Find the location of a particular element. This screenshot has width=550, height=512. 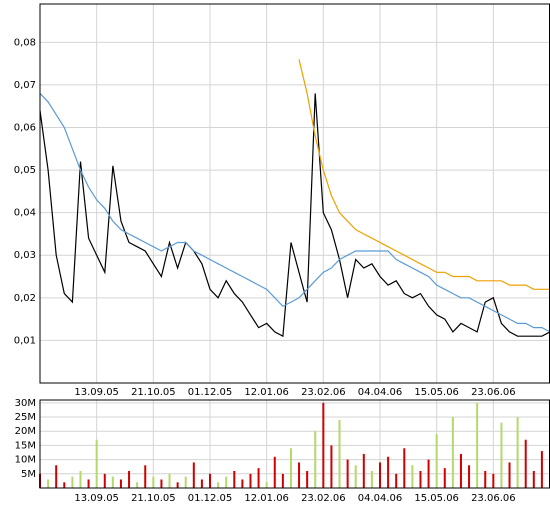

y-tick-label: 0,06 is located at coordinates (25, 127).